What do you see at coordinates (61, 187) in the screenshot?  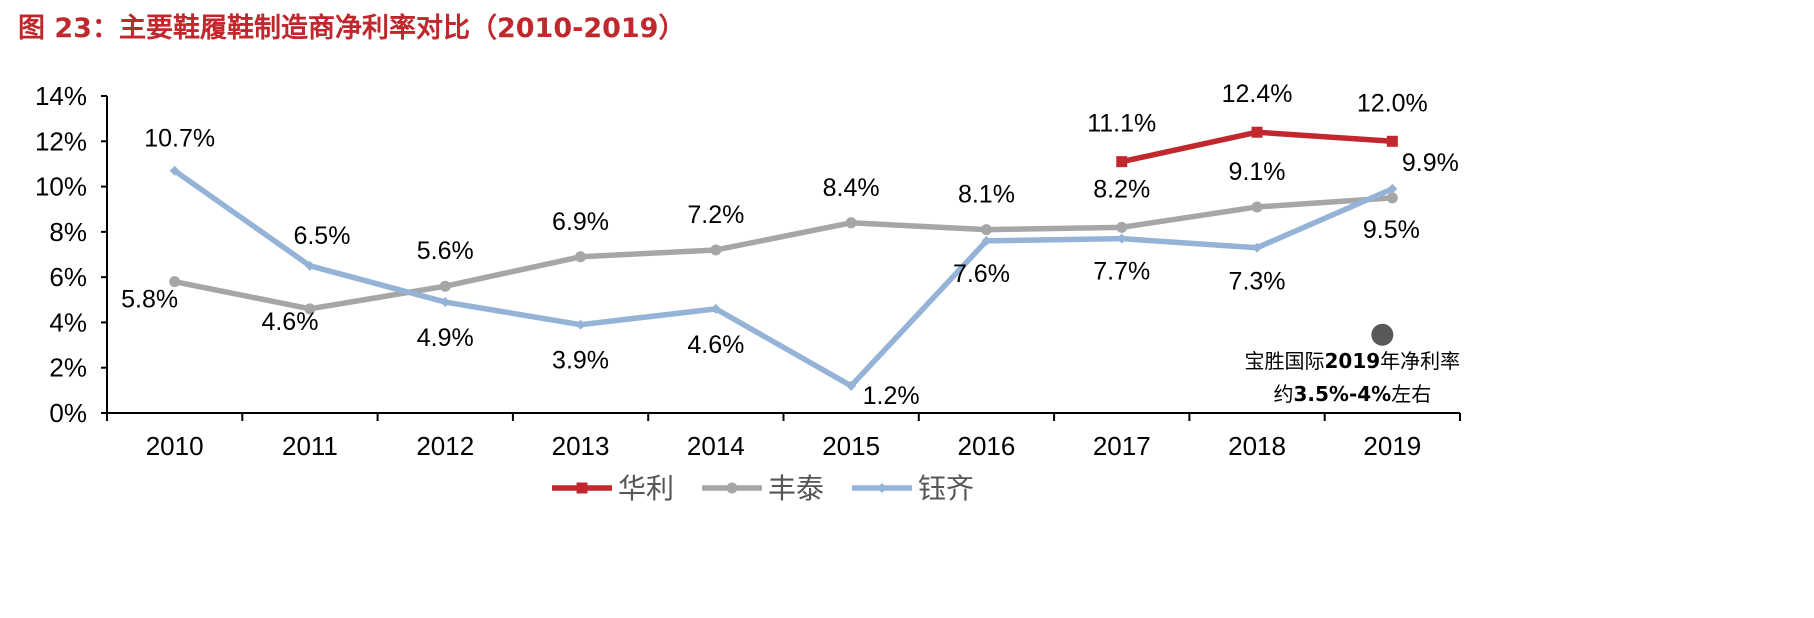 I see `y-tick-label: 10%` at bounding box center [61, 187].